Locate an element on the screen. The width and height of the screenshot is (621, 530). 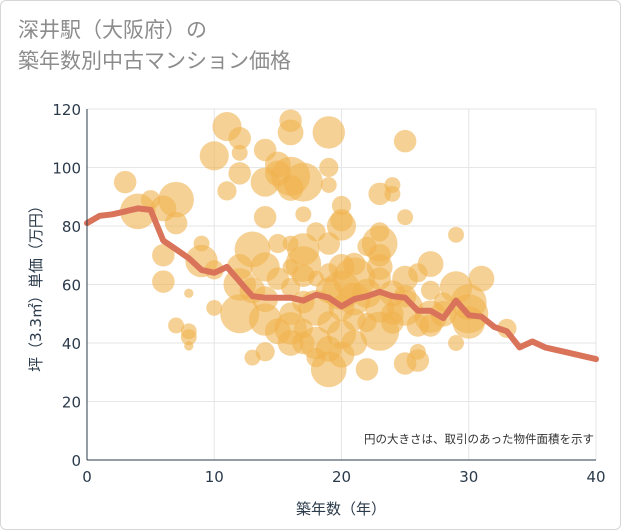
x-tick-label: 0 is located at coordinates (87, 477).